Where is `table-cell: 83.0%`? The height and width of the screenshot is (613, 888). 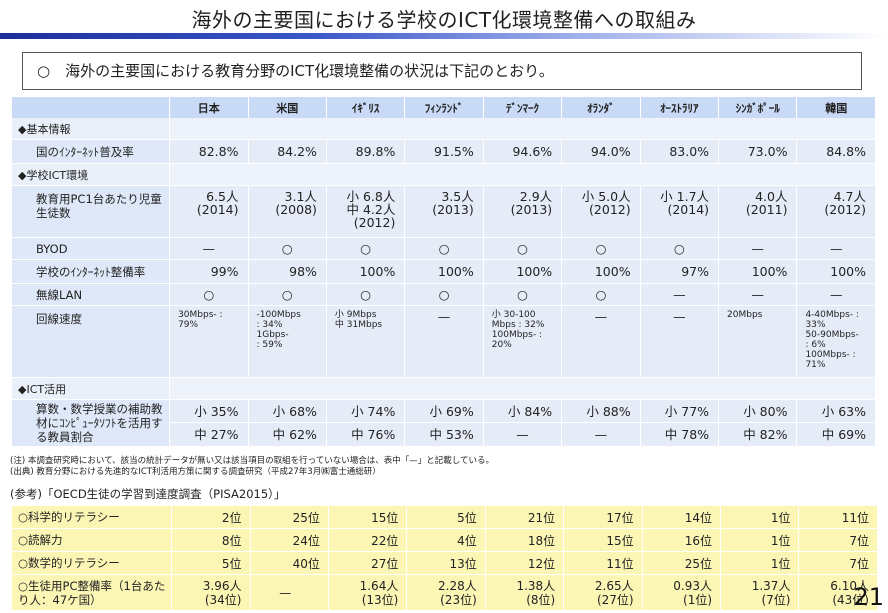 table-cell: 83.0% is located at coordinates (680, 152).